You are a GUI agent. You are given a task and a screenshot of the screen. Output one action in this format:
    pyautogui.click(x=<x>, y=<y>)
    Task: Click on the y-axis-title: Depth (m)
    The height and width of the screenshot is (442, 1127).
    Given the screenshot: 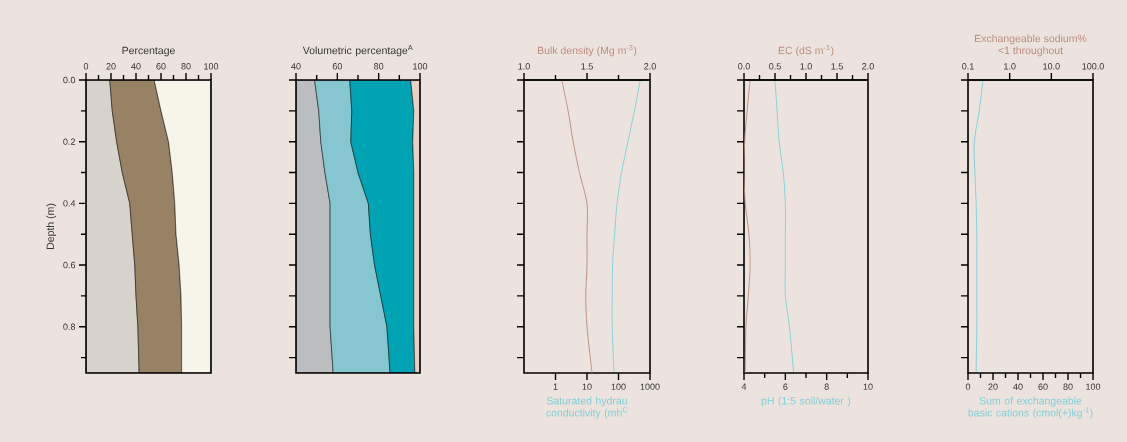 What is the action you would take?
    pyautogui.click(x=51, y=226)
    